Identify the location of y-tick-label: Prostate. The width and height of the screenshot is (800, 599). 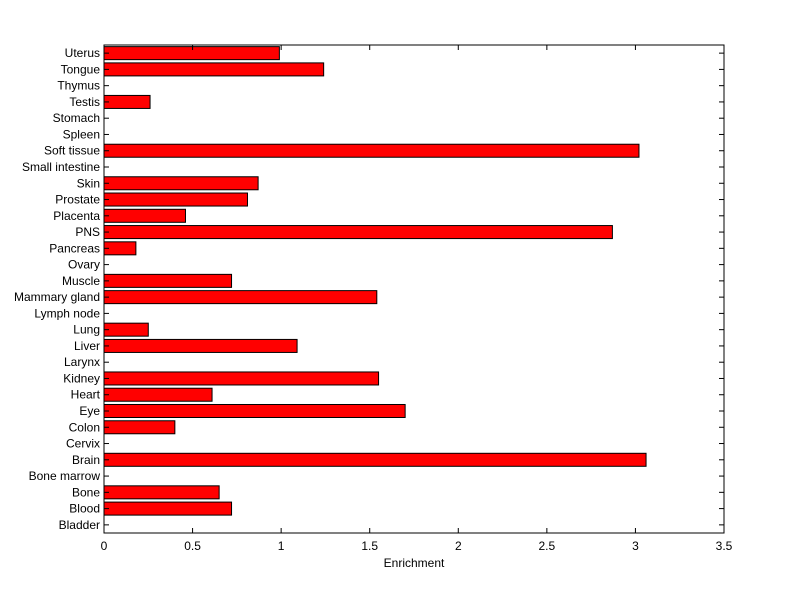
(77, 200).